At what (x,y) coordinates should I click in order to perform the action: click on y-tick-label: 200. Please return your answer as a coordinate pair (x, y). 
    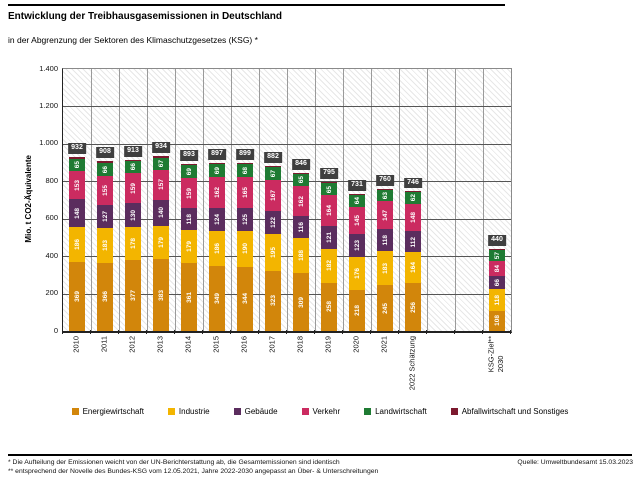
    Looking at the image, I should click on (51, 293).